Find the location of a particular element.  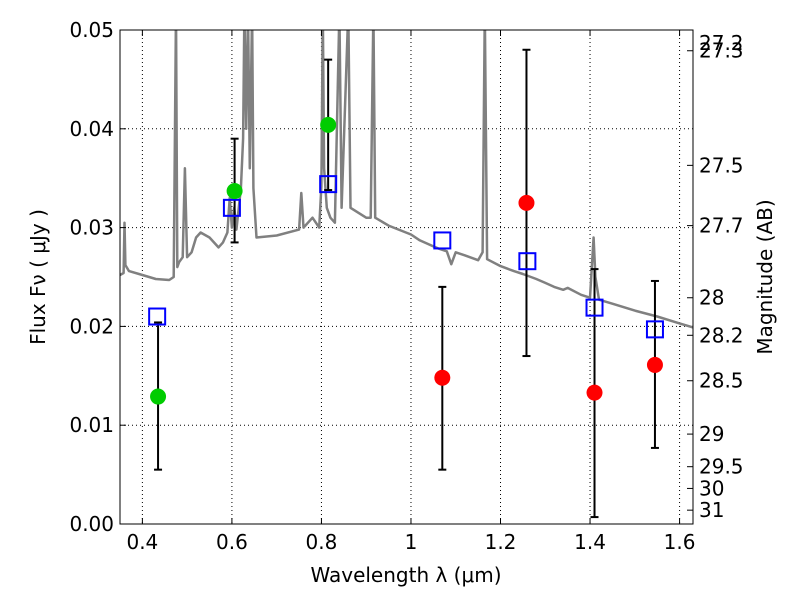

x-tick-label: 0.4 is located at coordinates (142, 542).